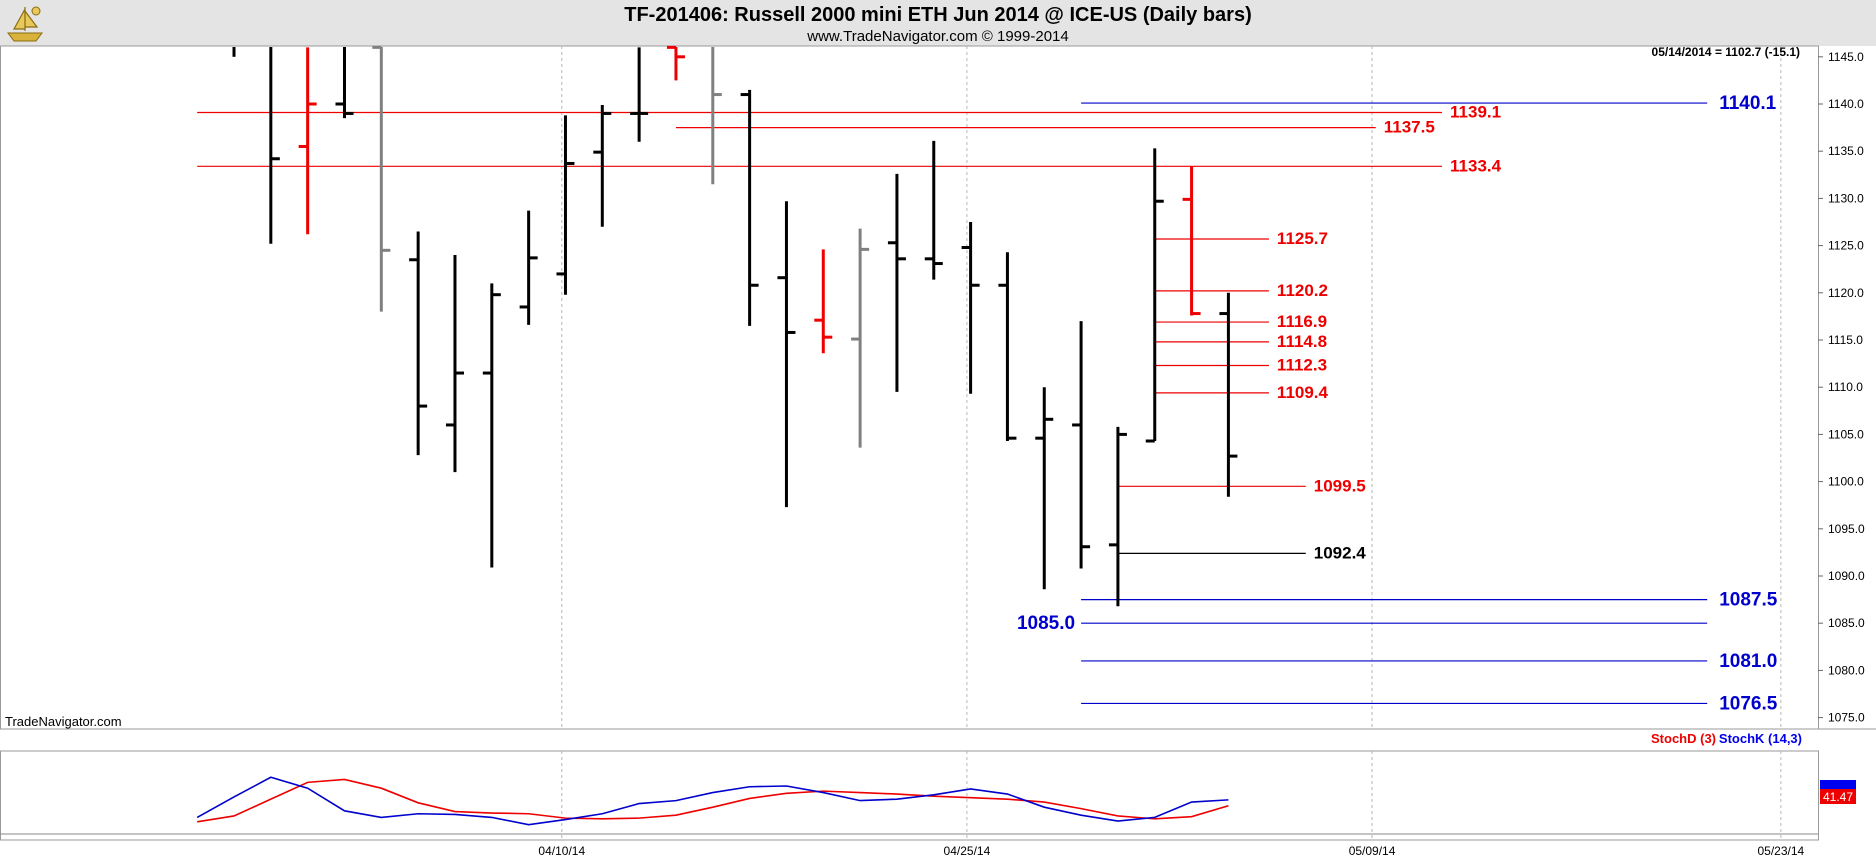 The width and height of the screenshot is (1876, 860). Describe the element at coordinates (1846, 151) in the screenshot. I see `y-tick-label: 1135.0` at that location.